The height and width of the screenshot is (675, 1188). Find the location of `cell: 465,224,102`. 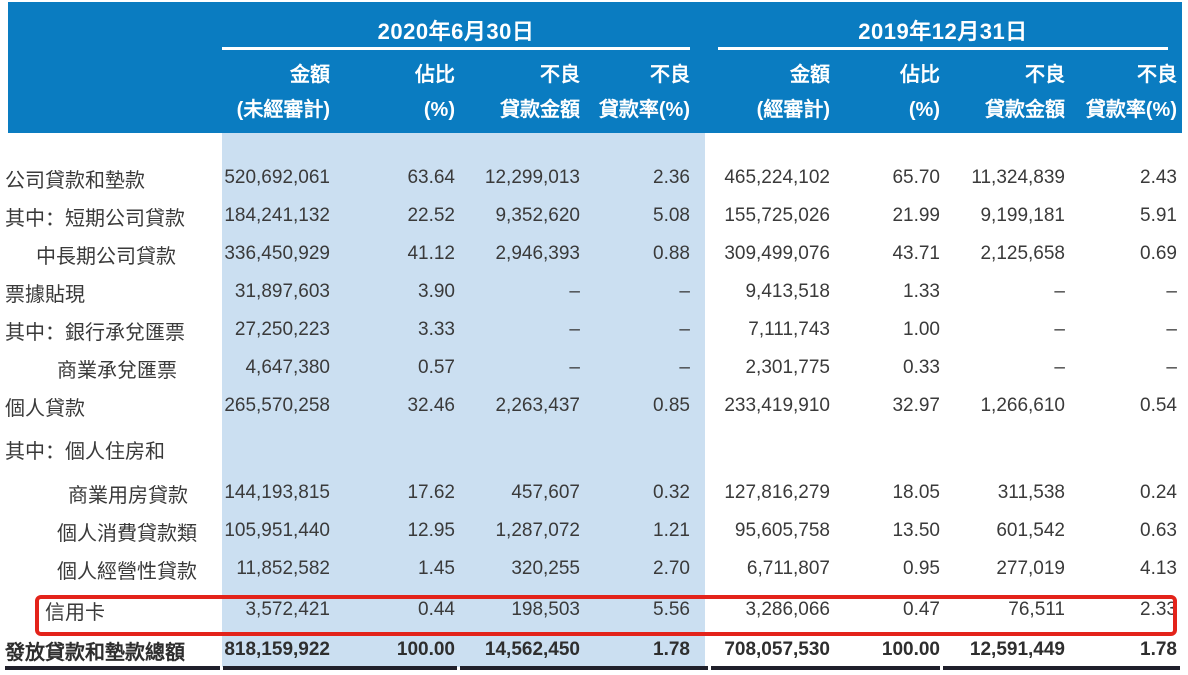

cell: 465,224,102 is located at coordinates (777, 177).